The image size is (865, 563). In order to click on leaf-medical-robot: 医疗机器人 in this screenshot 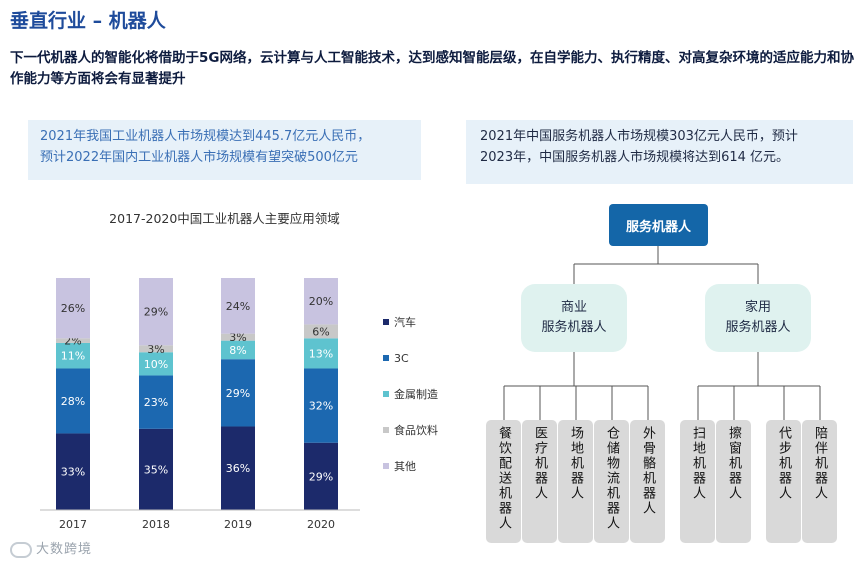, I will do `click(539, 481)`.